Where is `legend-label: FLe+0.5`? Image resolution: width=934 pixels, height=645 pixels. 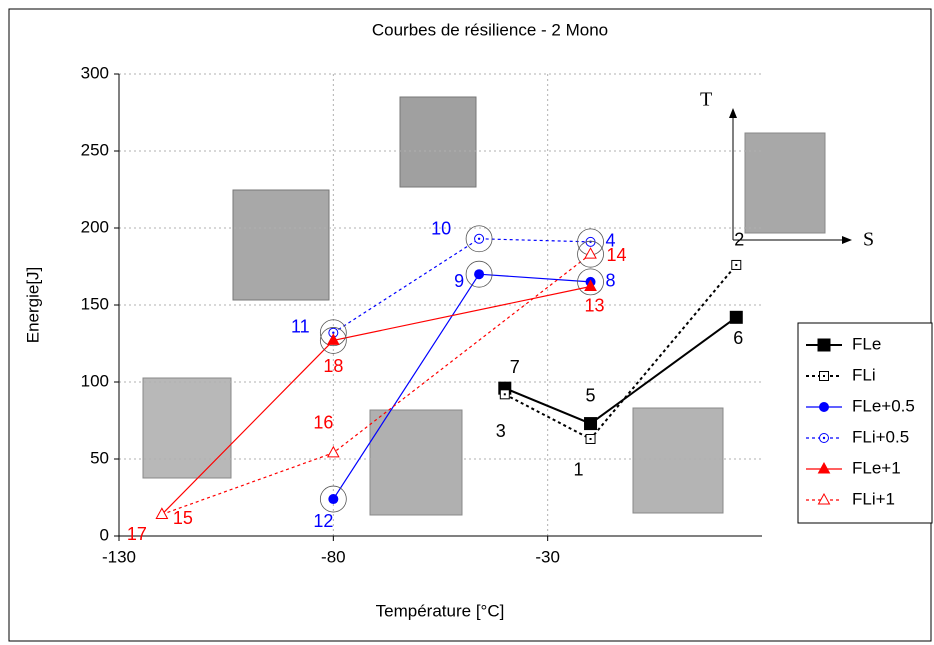 legend-label: FLe+0.5 is located at coordinates (883, 405).